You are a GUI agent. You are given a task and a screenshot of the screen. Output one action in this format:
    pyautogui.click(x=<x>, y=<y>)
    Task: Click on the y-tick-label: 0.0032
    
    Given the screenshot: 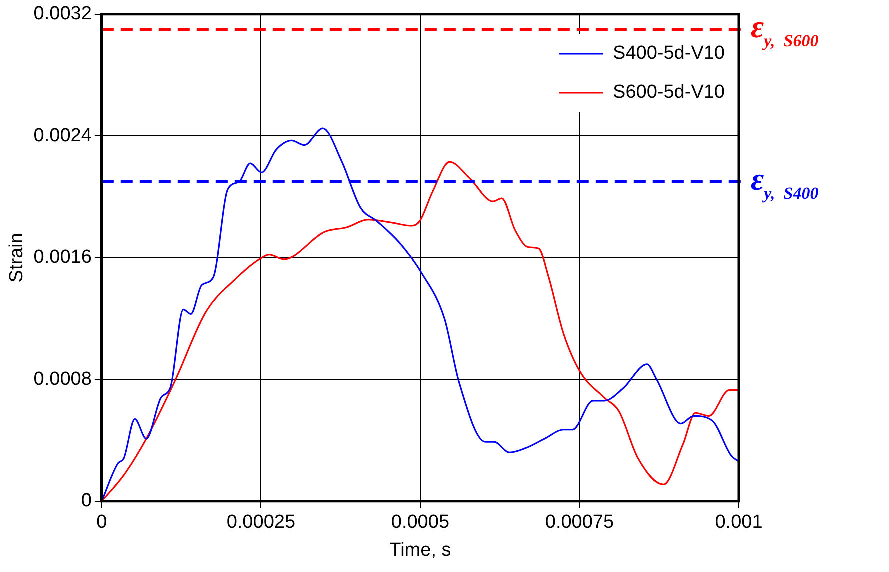 What is the action you would take?
    pyautogui.click(x=63, y=14)
    